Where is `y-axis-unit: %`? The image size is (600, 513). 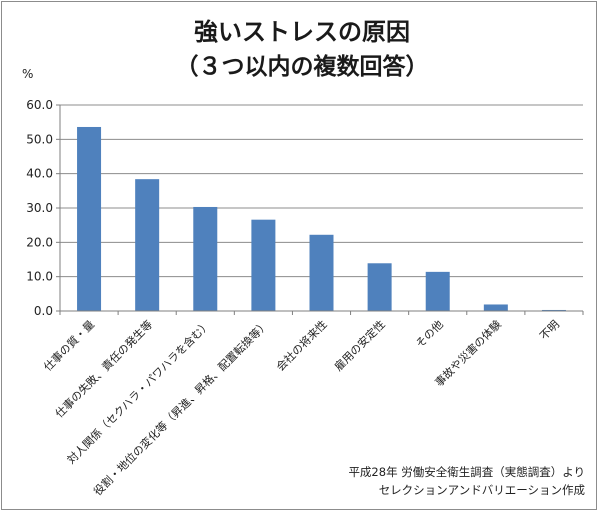
y-axis-unit: % is located at coordinates (27, 74).